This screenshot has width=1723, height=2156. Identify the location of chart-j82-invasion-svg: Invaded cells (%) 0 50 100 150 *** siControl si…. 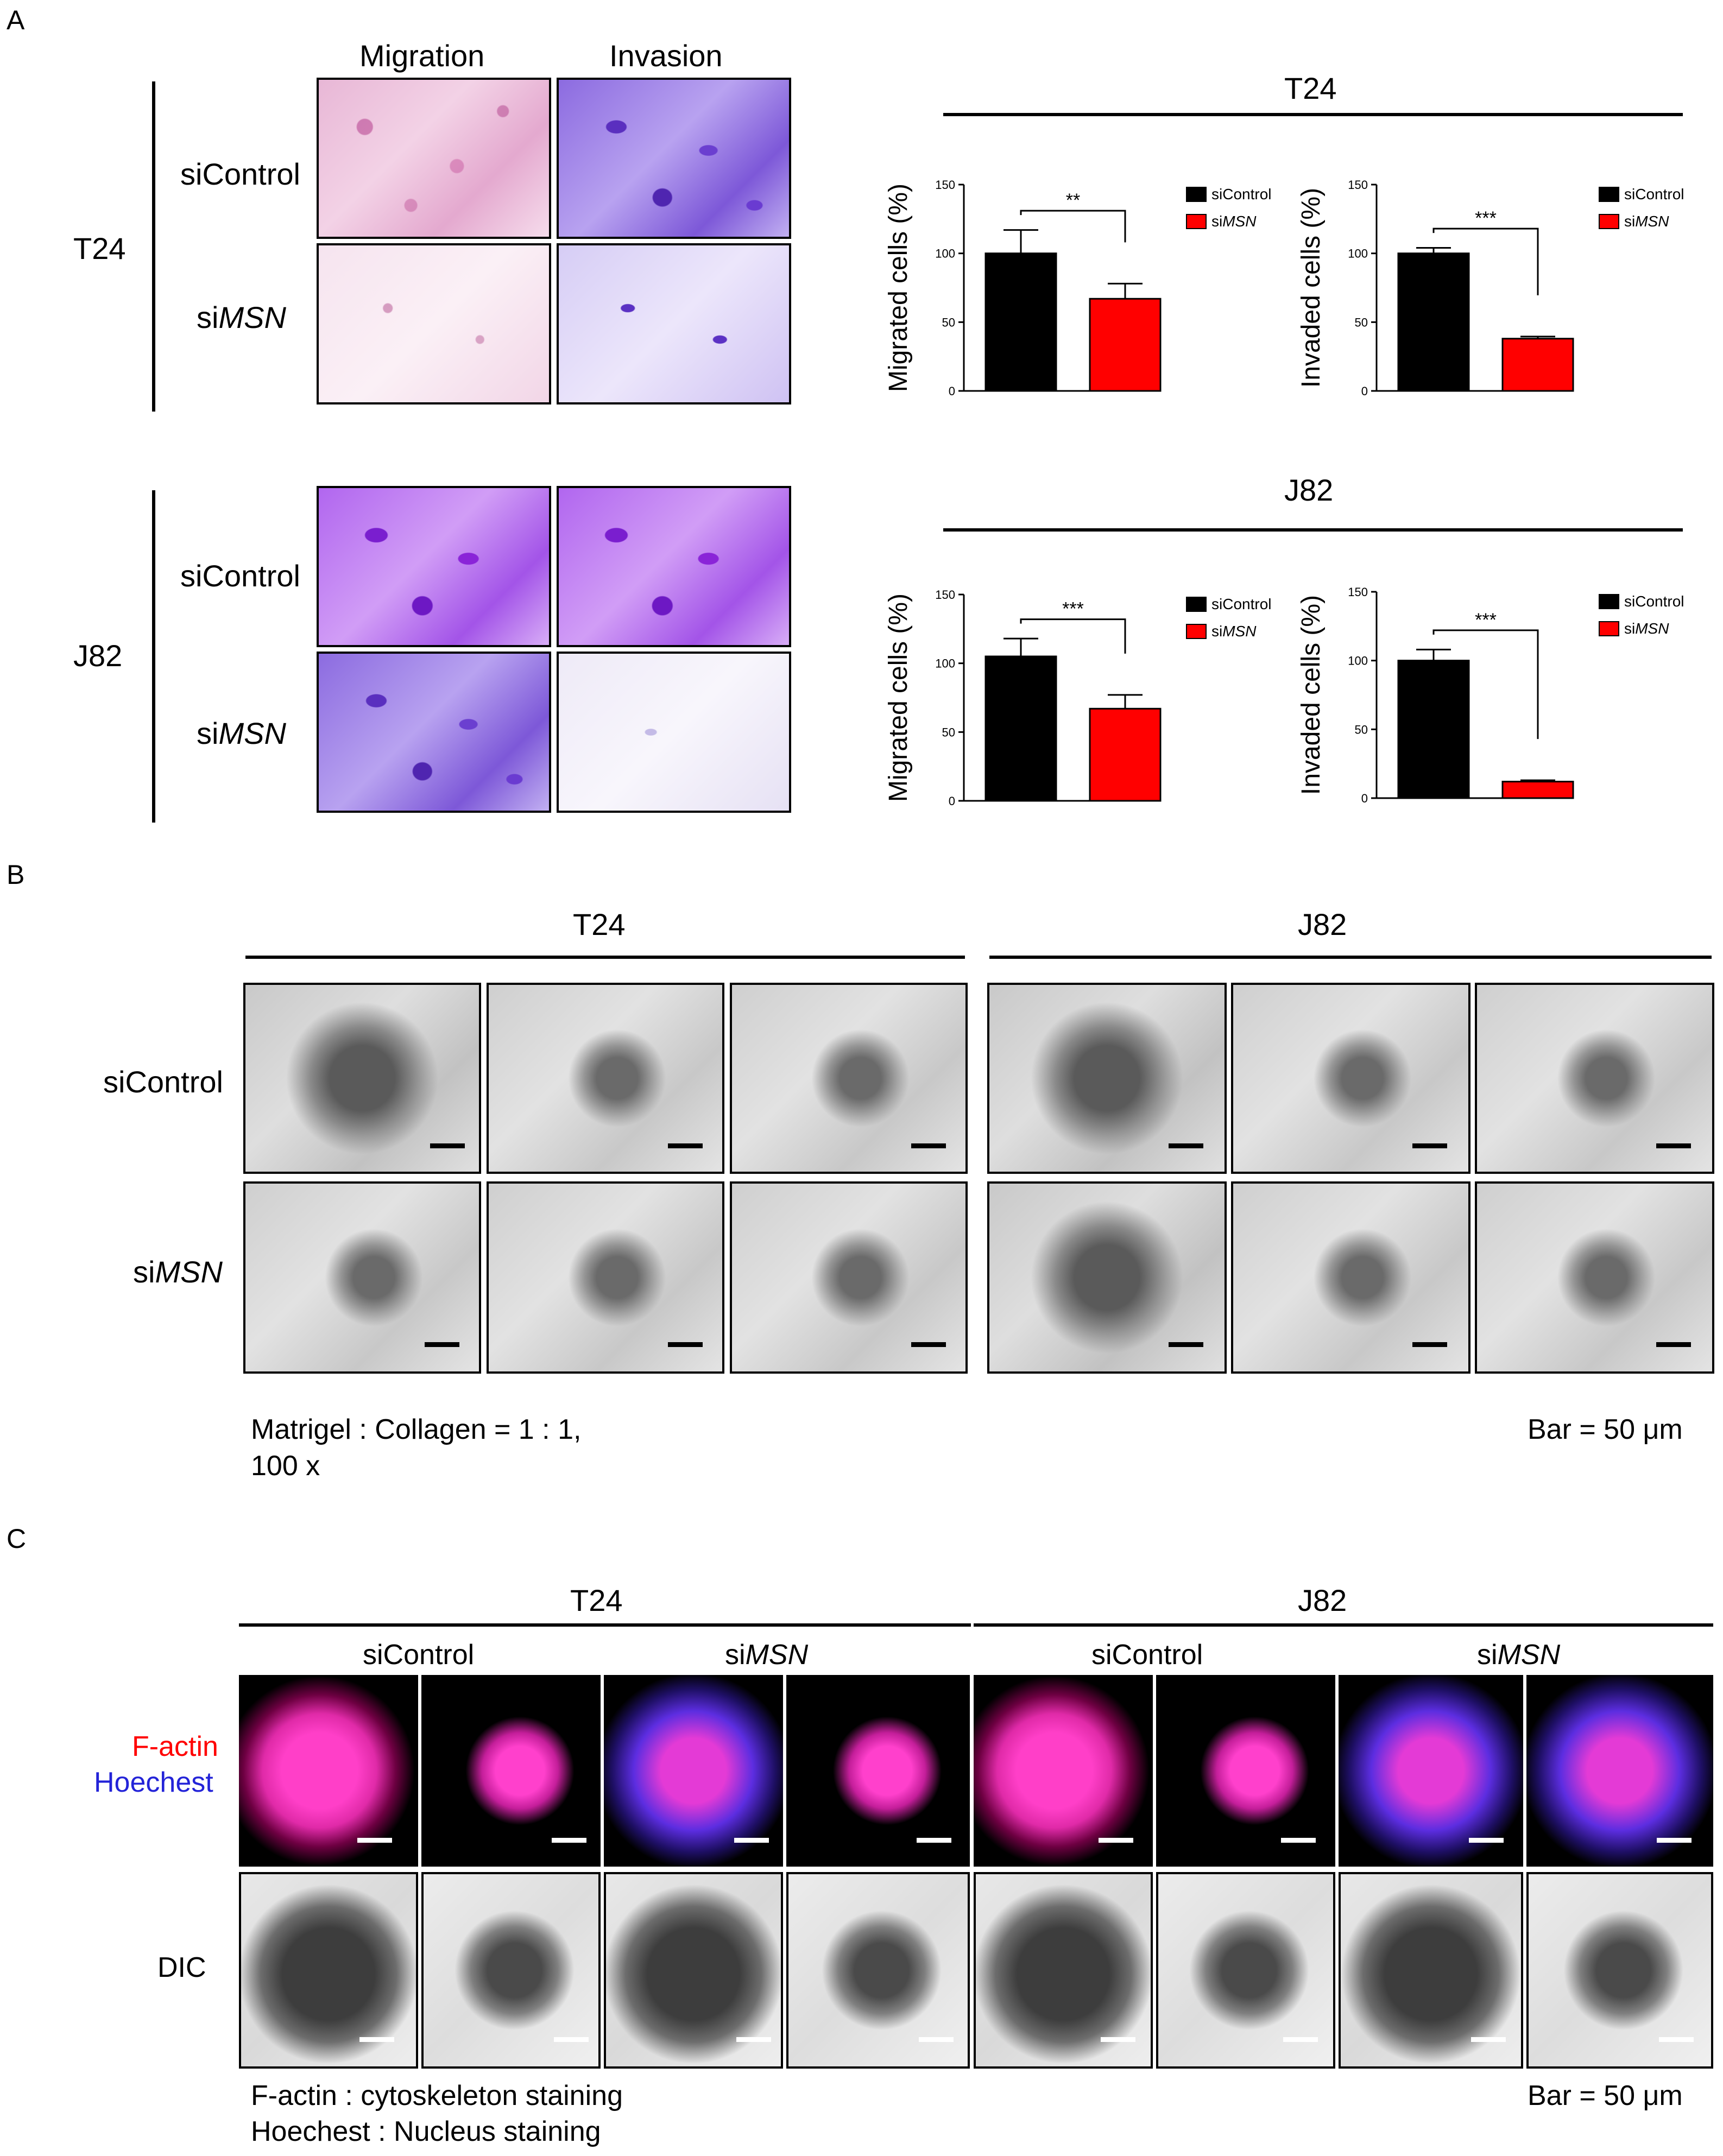
(1490, 695).